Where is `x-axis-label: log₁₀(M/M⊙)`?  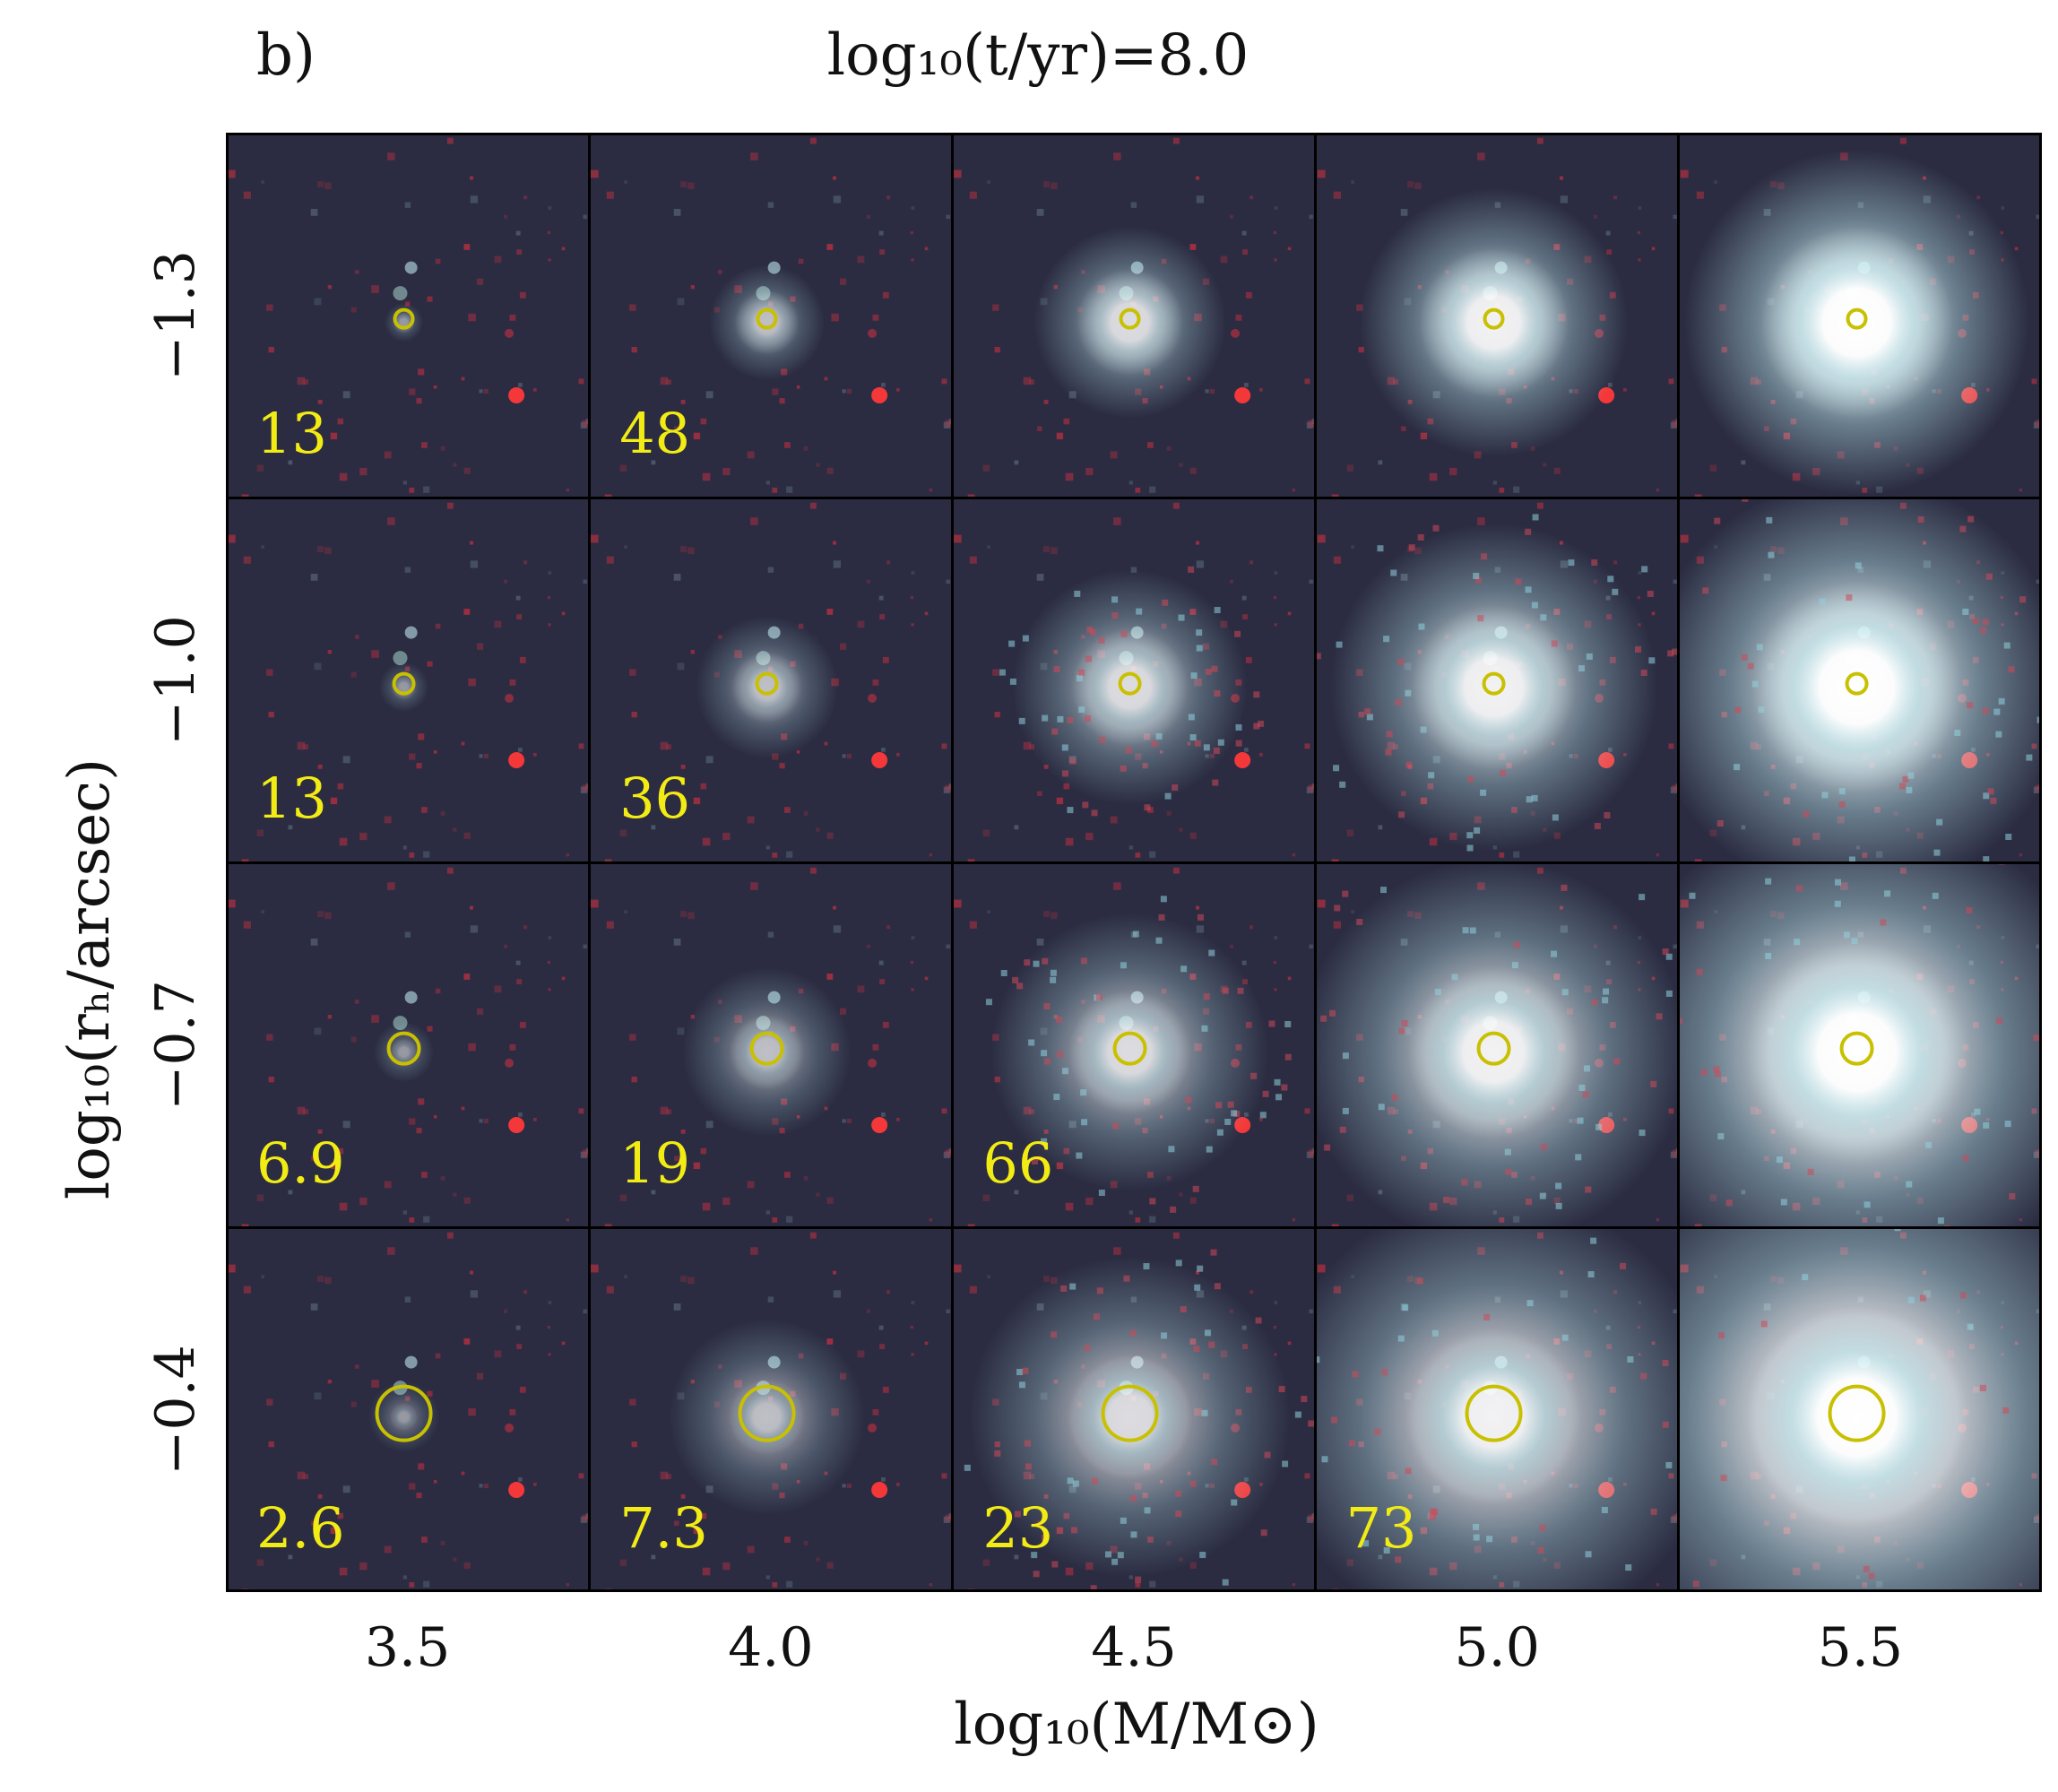
x-axis-label: log₁₀(M/M⊙) is located at coordinates (1136, 1725).